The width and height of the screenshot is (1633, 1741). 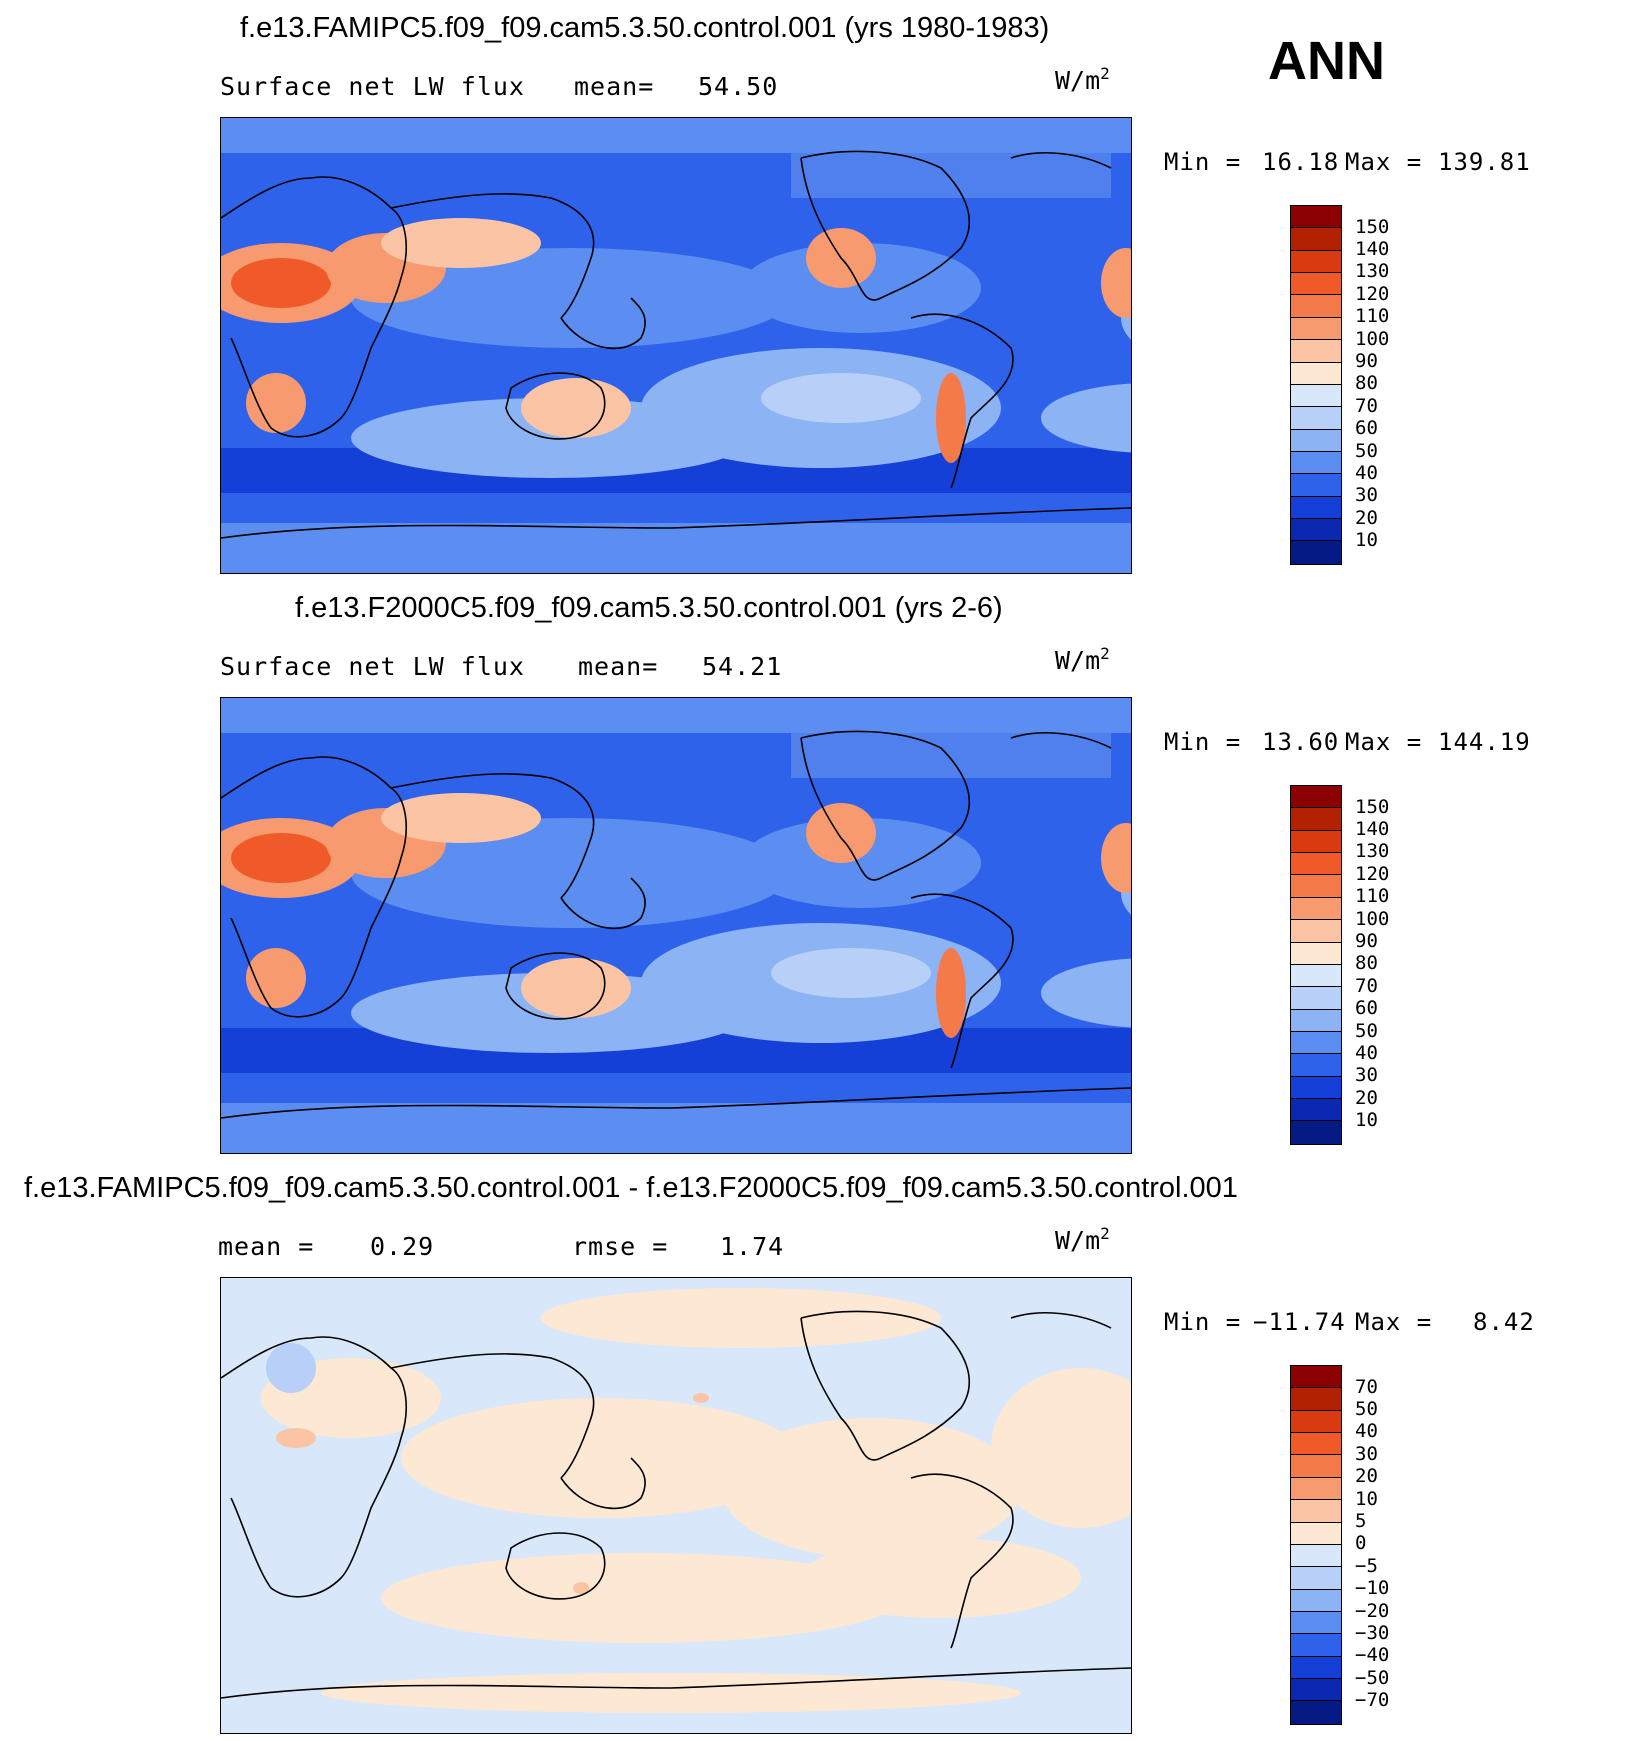 I want to click on panel1-max-value: 139.81, so click(x=1484, y=162).